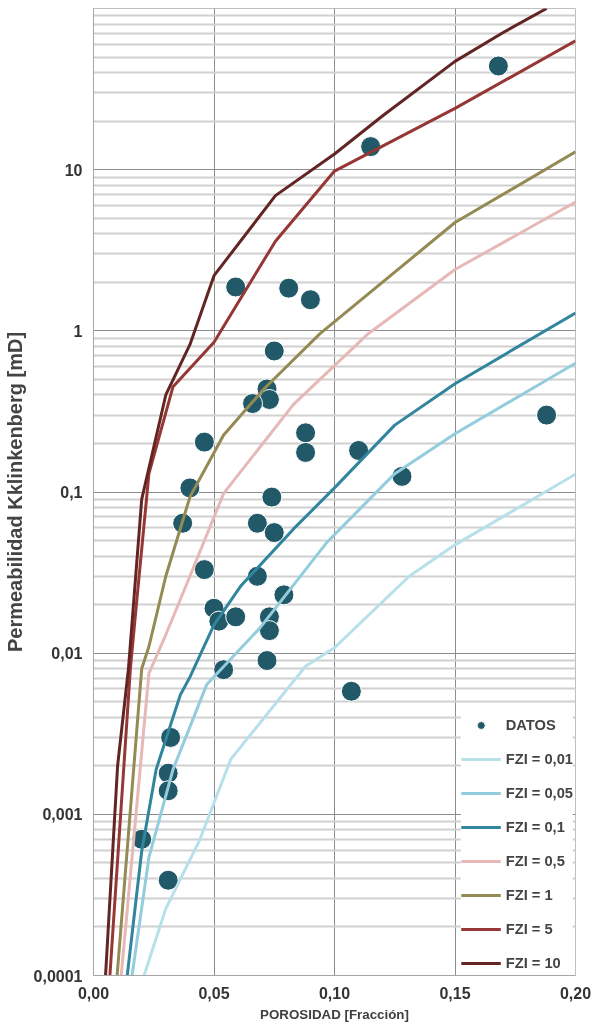 This screenshot has height=1024, width=597. I want to click on y-tick-label: 0,0001, so click(58, 976).